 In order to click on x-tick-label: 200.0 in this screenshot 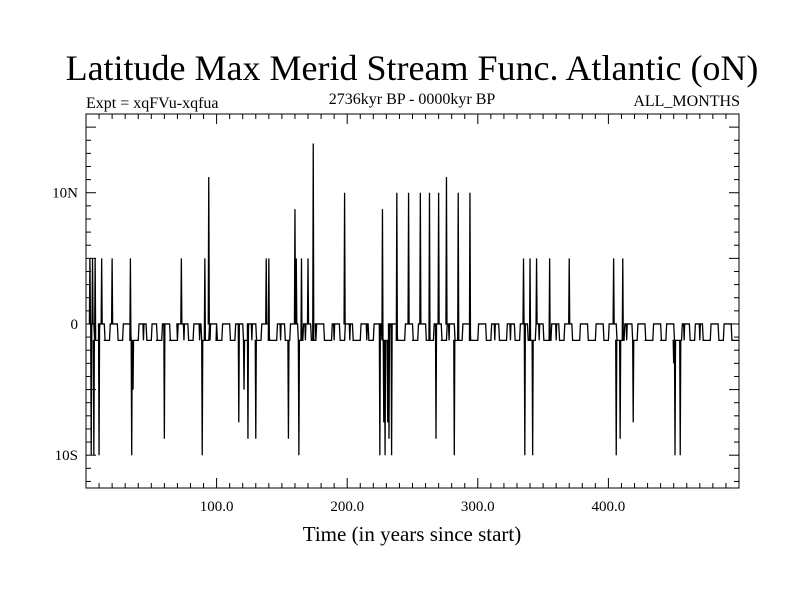, I will do `click(347, 507)`.